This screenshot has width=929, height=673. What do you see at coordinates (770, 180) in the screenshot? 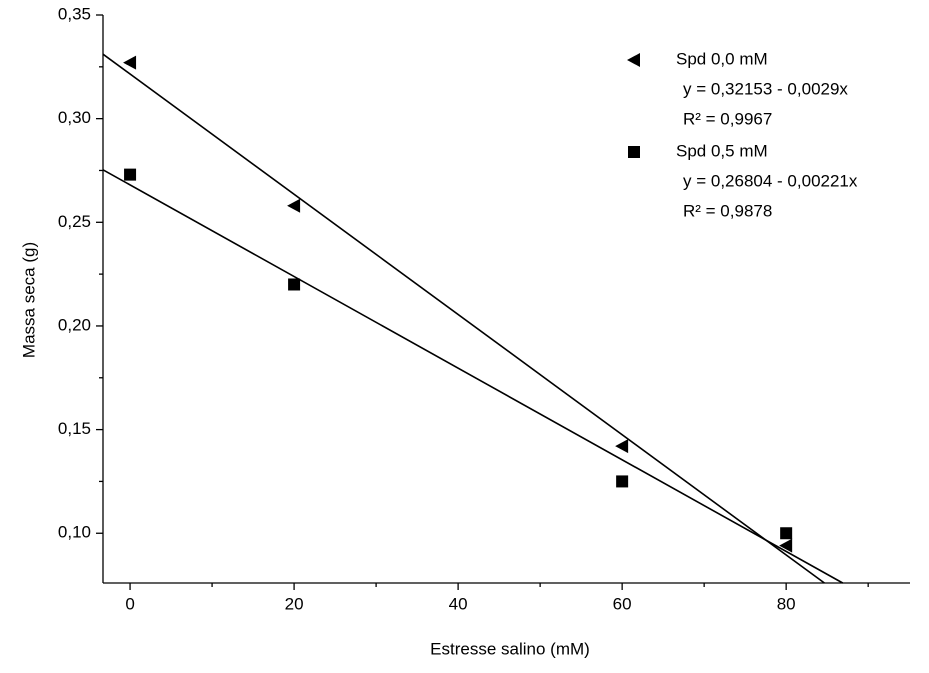
I see `fit-equation: y = 0,26804 - 0,00221x` at bounding box center [770, 180].